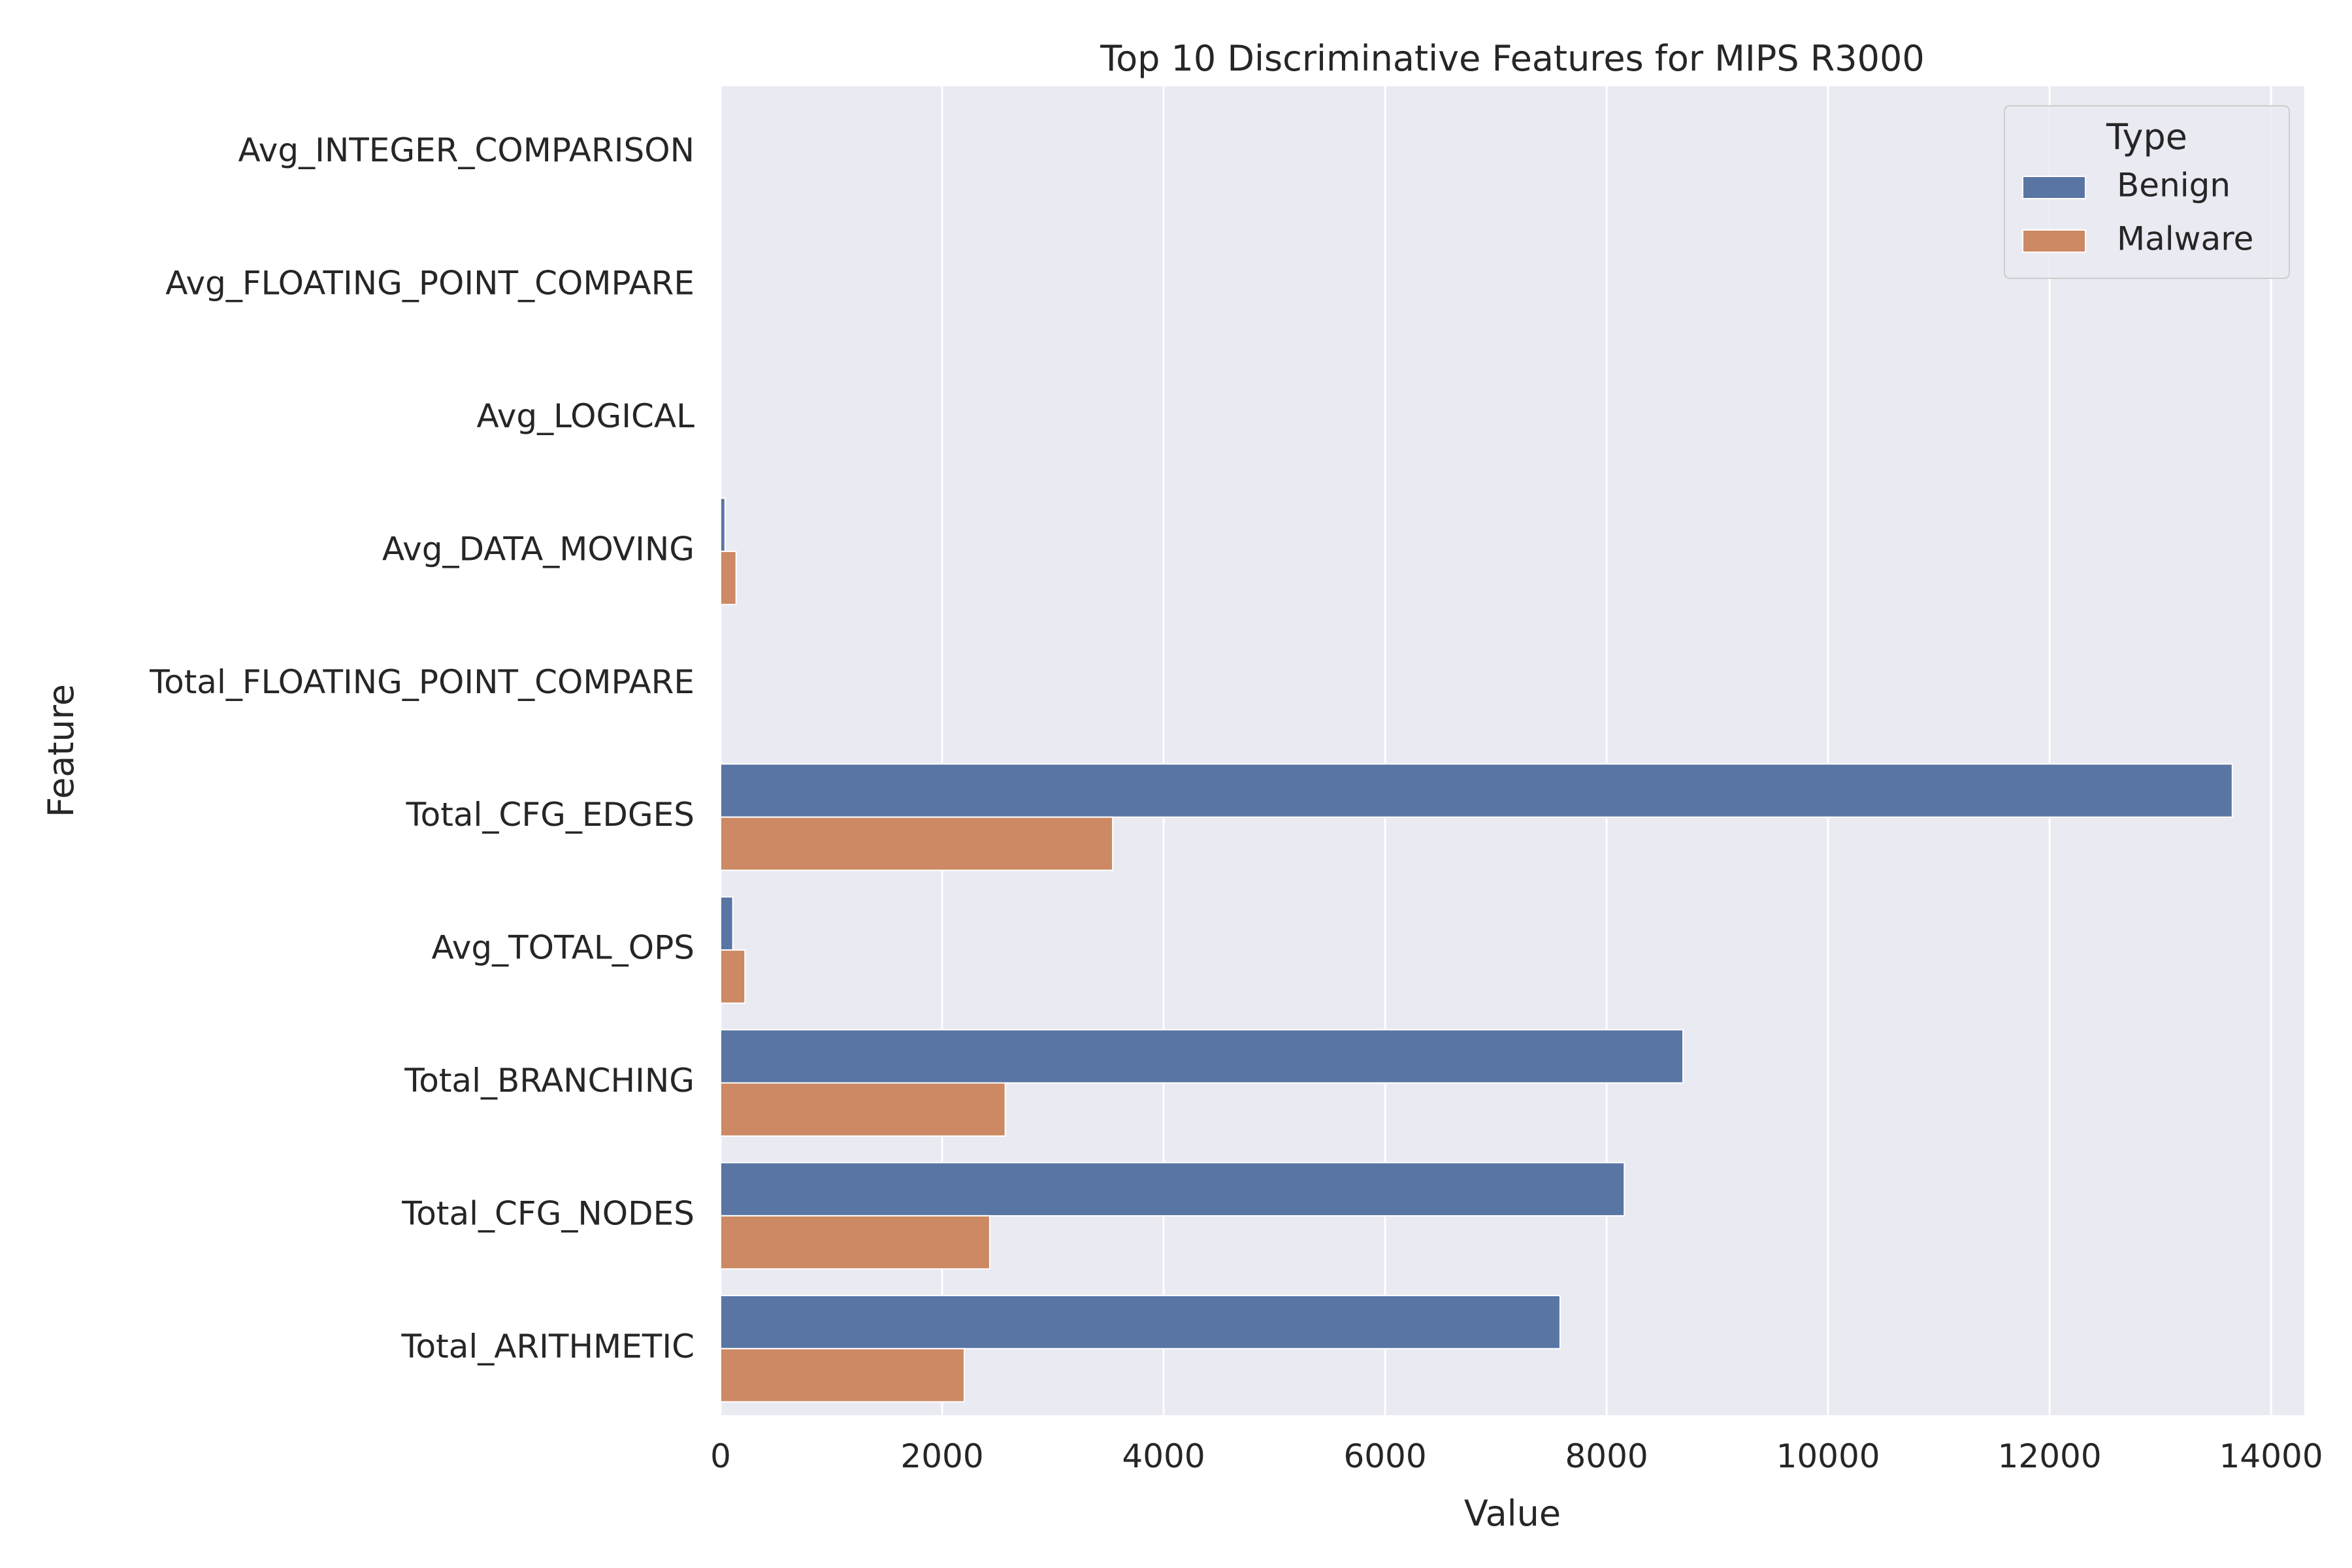  What do you see at coordinates (550, 815) in the screenshot?
I see `y-tick-label: Total_CFG_EDGES` at bounding box center [550, 815].